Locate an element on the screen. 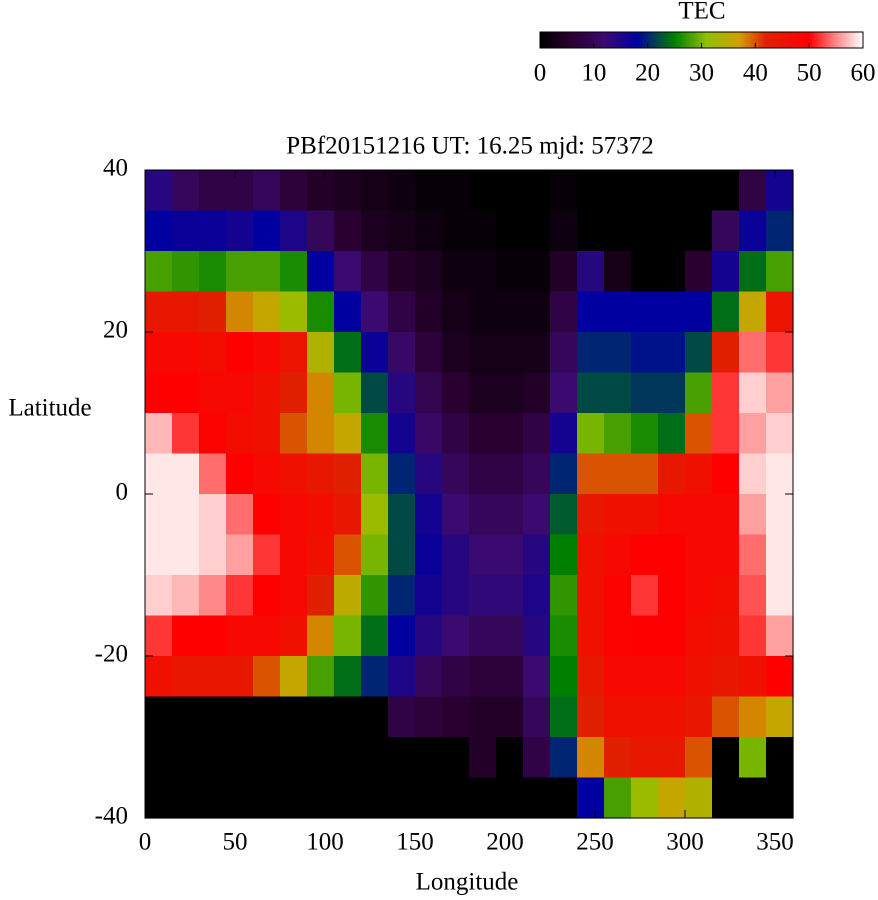 The width and height of the screenshot is (878, 900). x-tick-label: 350 is located at coordinates (775, 842).